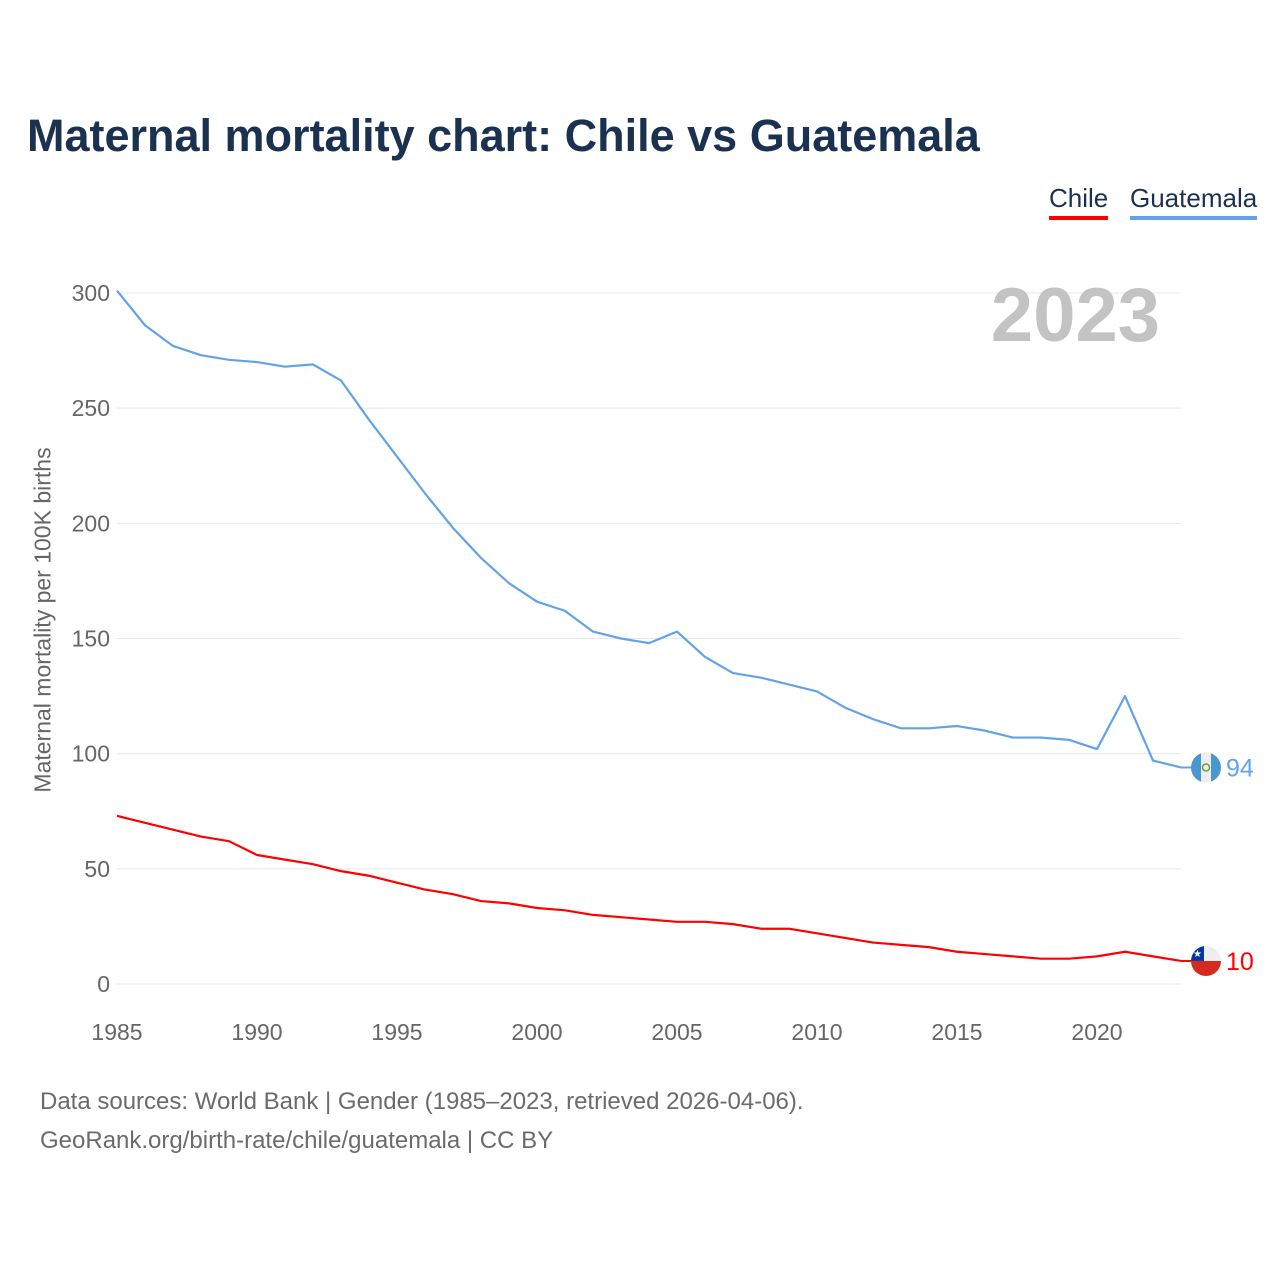  What do you see at coordinates (676, 1032) in the screenshot?
I see `x-tick-label: 2005` at bounding box center [676, 1032].